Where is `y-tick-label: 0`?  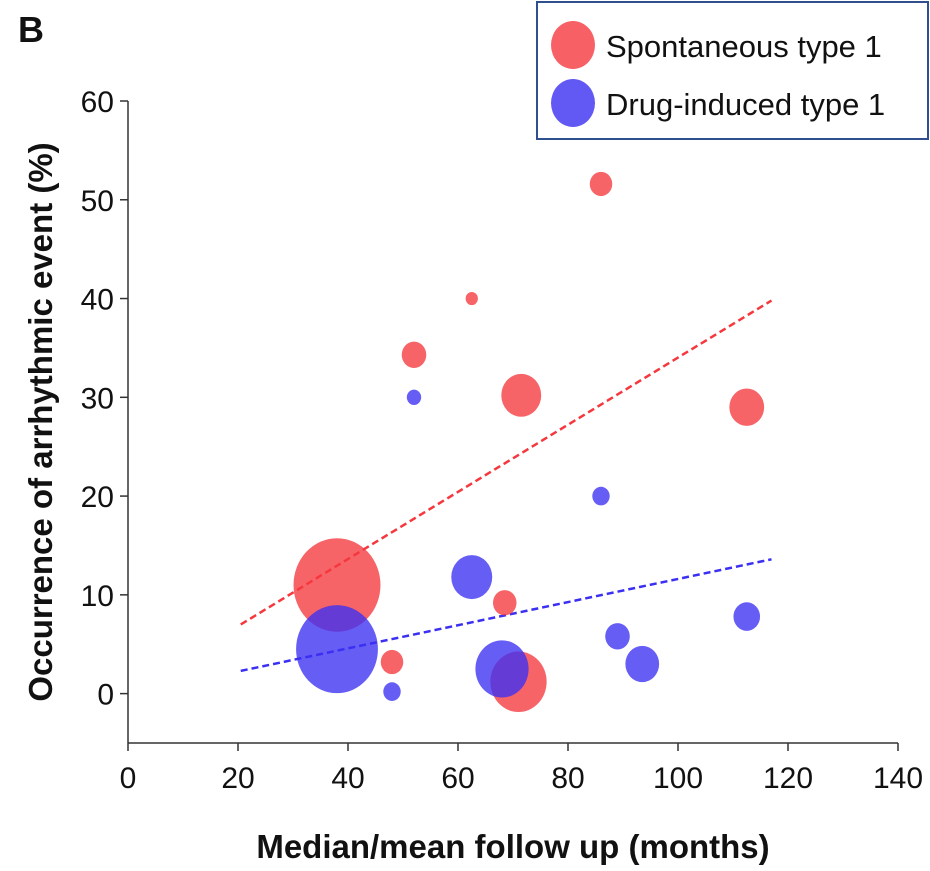
y-tick-label: 0 is located at coordinates (105, 695).